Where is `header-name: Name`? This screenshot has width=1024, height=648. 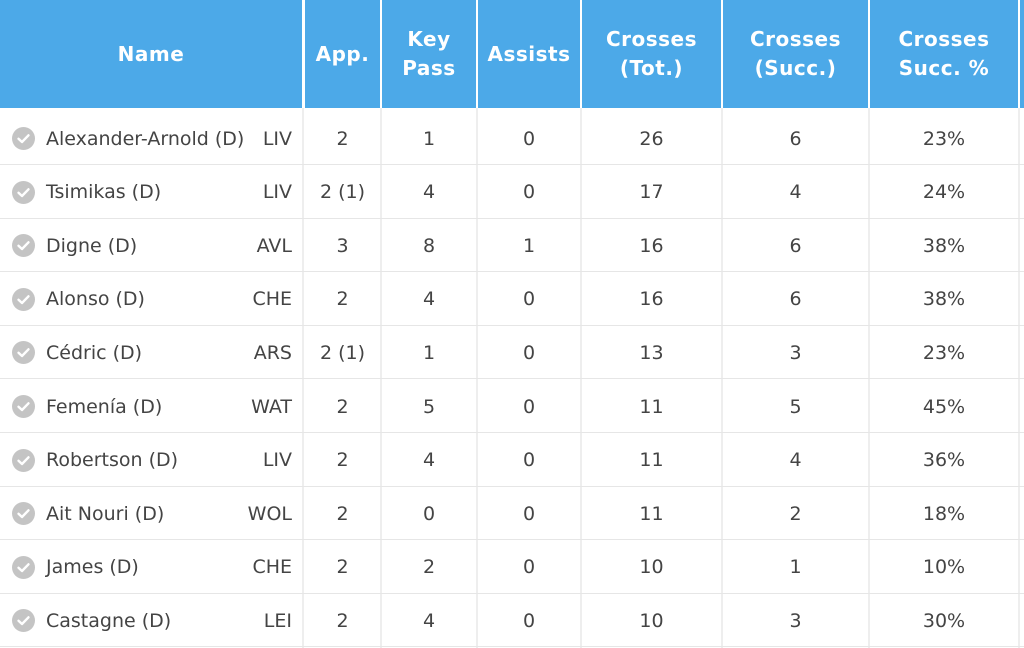 header-name: Name is located at coordinates (151, 54).